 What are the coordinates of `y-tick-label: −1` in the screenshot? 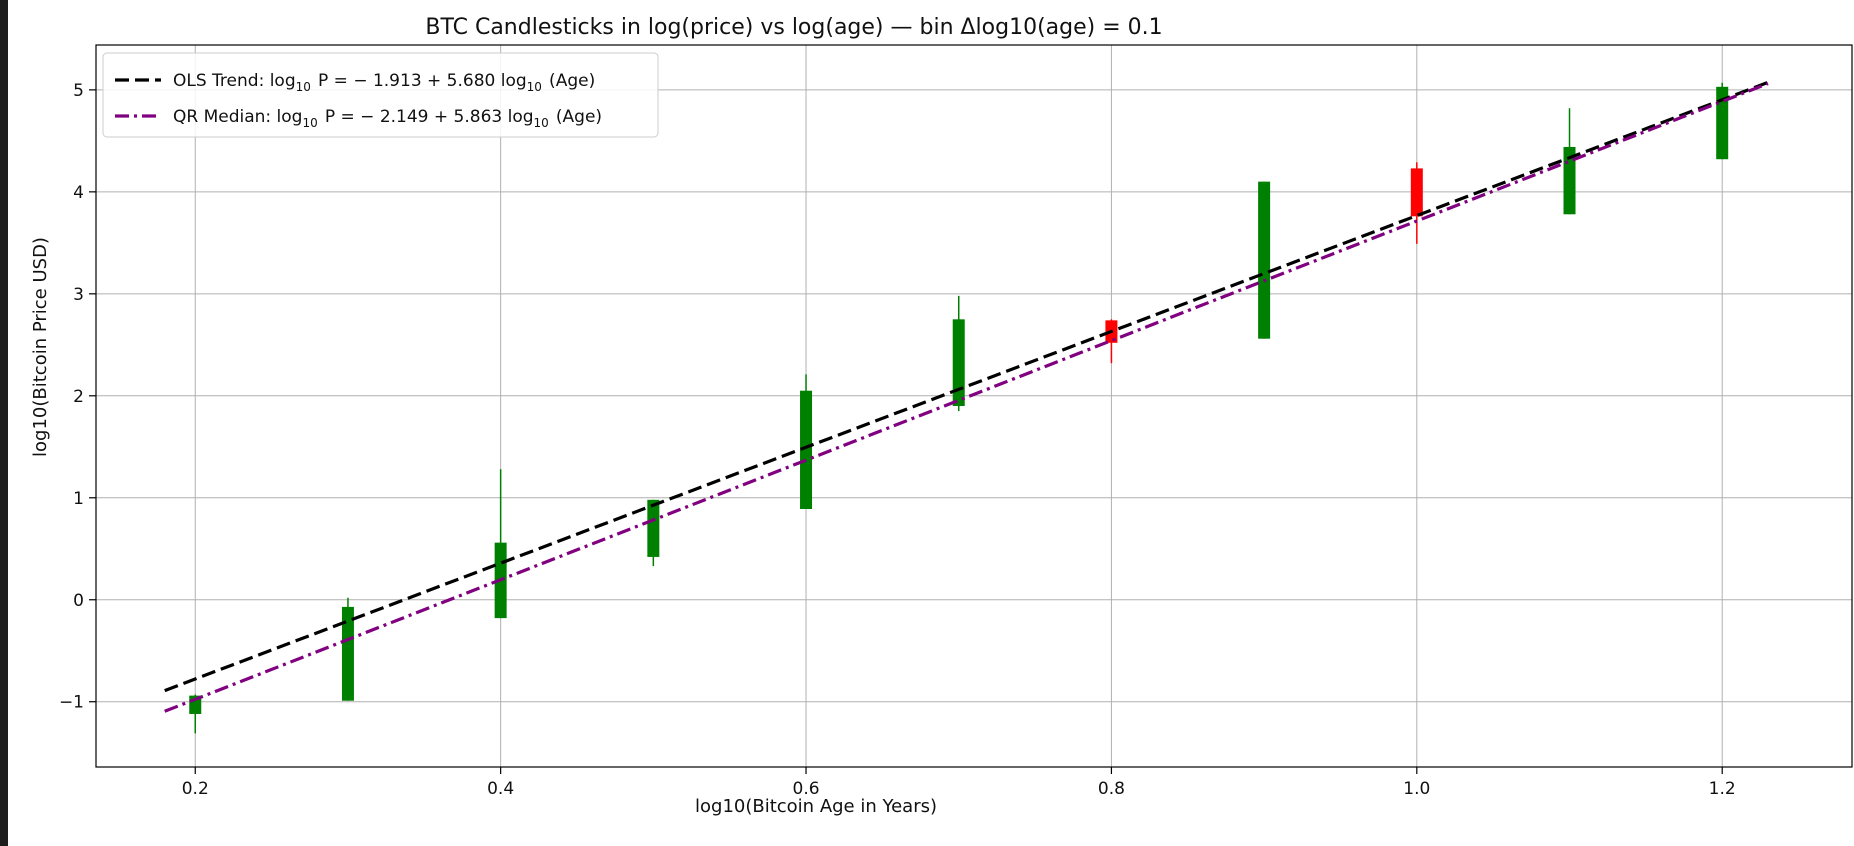 It's located at (71, 703).